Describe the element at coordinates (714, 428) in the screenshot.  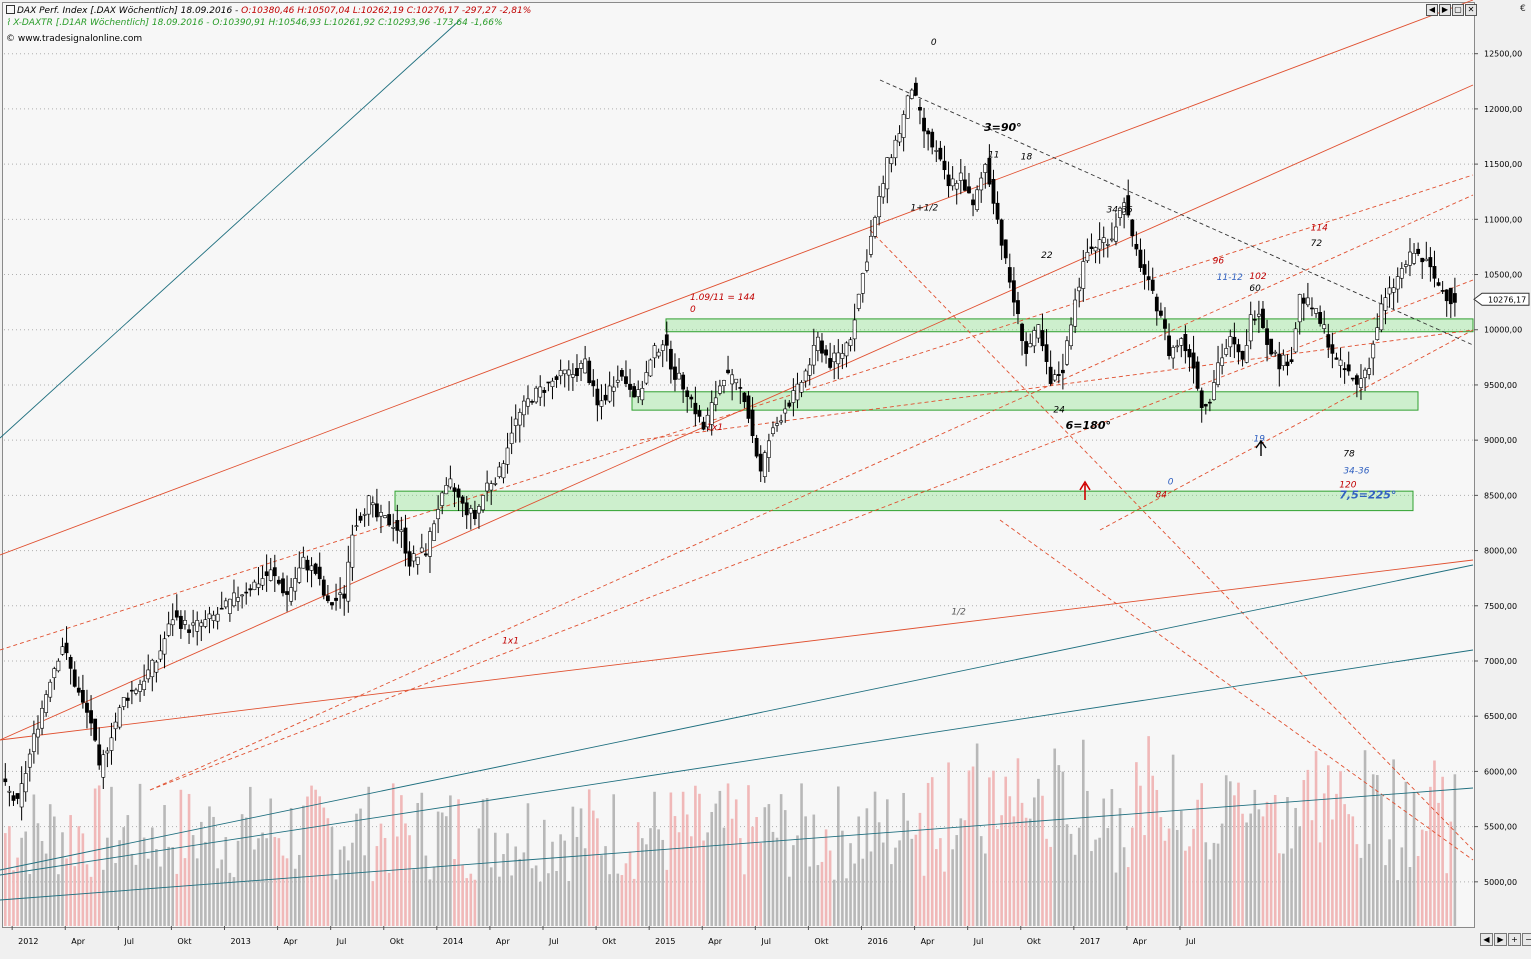
I see `chart-annotation: 1x1` at that location.